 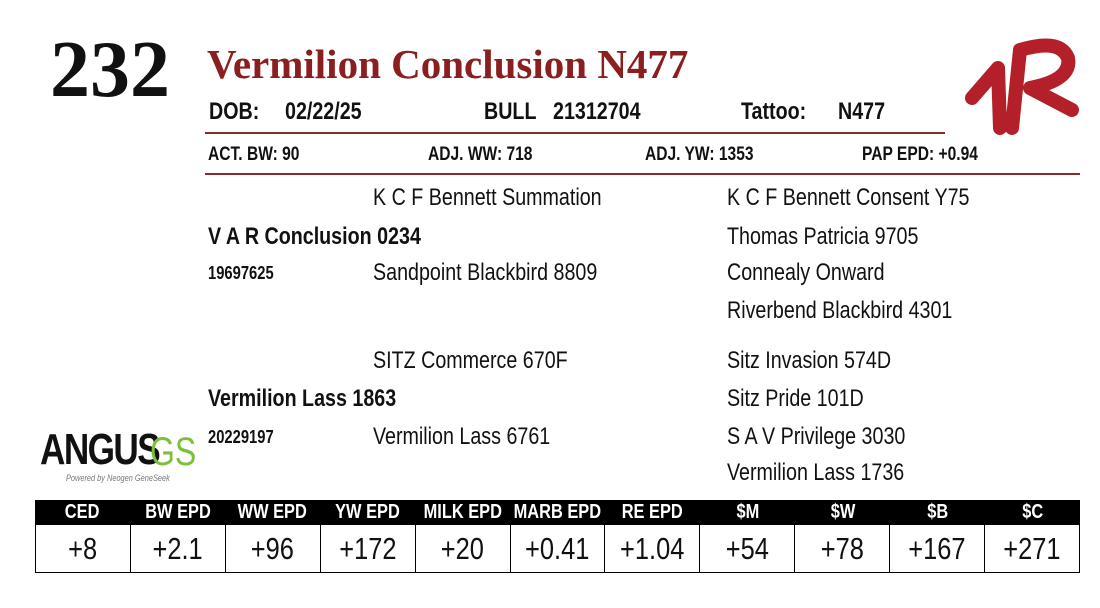 I want to click on dob-label: DOB:, so click(x=234, y=111).